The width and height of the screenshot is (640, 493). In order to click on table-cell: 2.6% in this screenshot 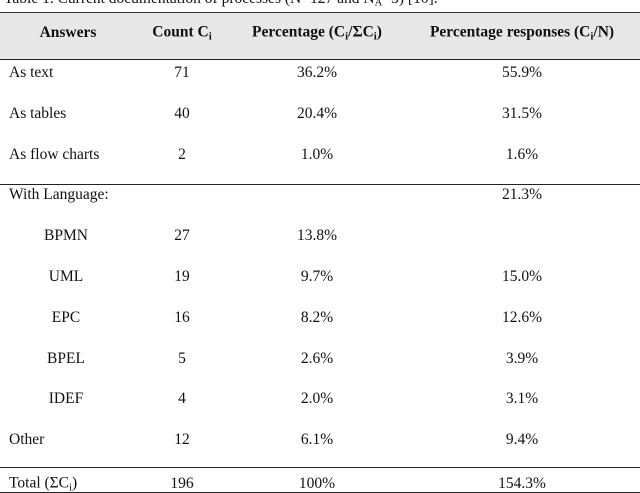, I will do `click(317, 358)`.